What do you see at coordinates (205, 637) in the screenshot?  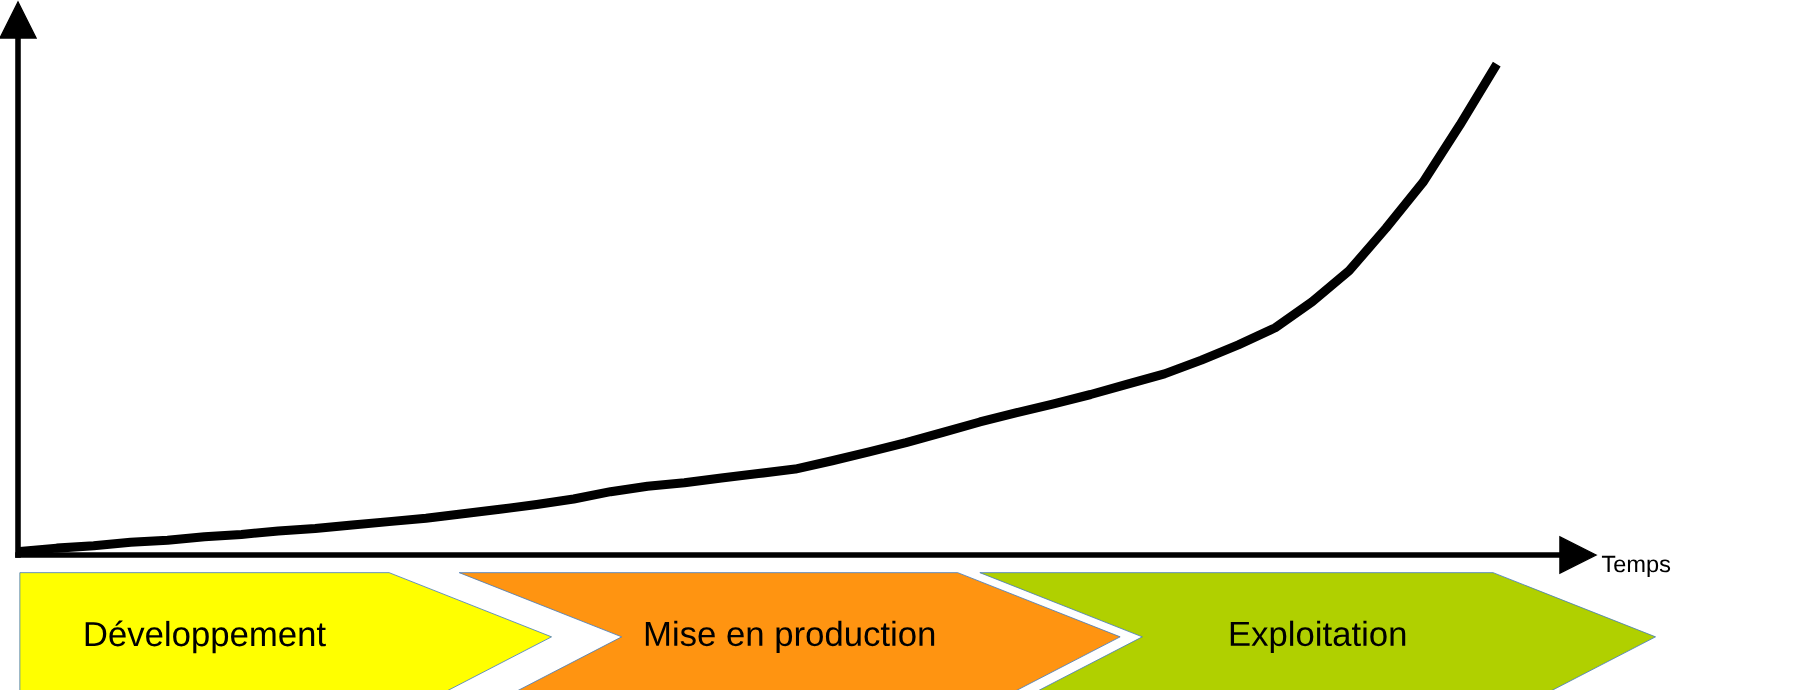 I see `text: Développement` at bounding box center [205, 637].